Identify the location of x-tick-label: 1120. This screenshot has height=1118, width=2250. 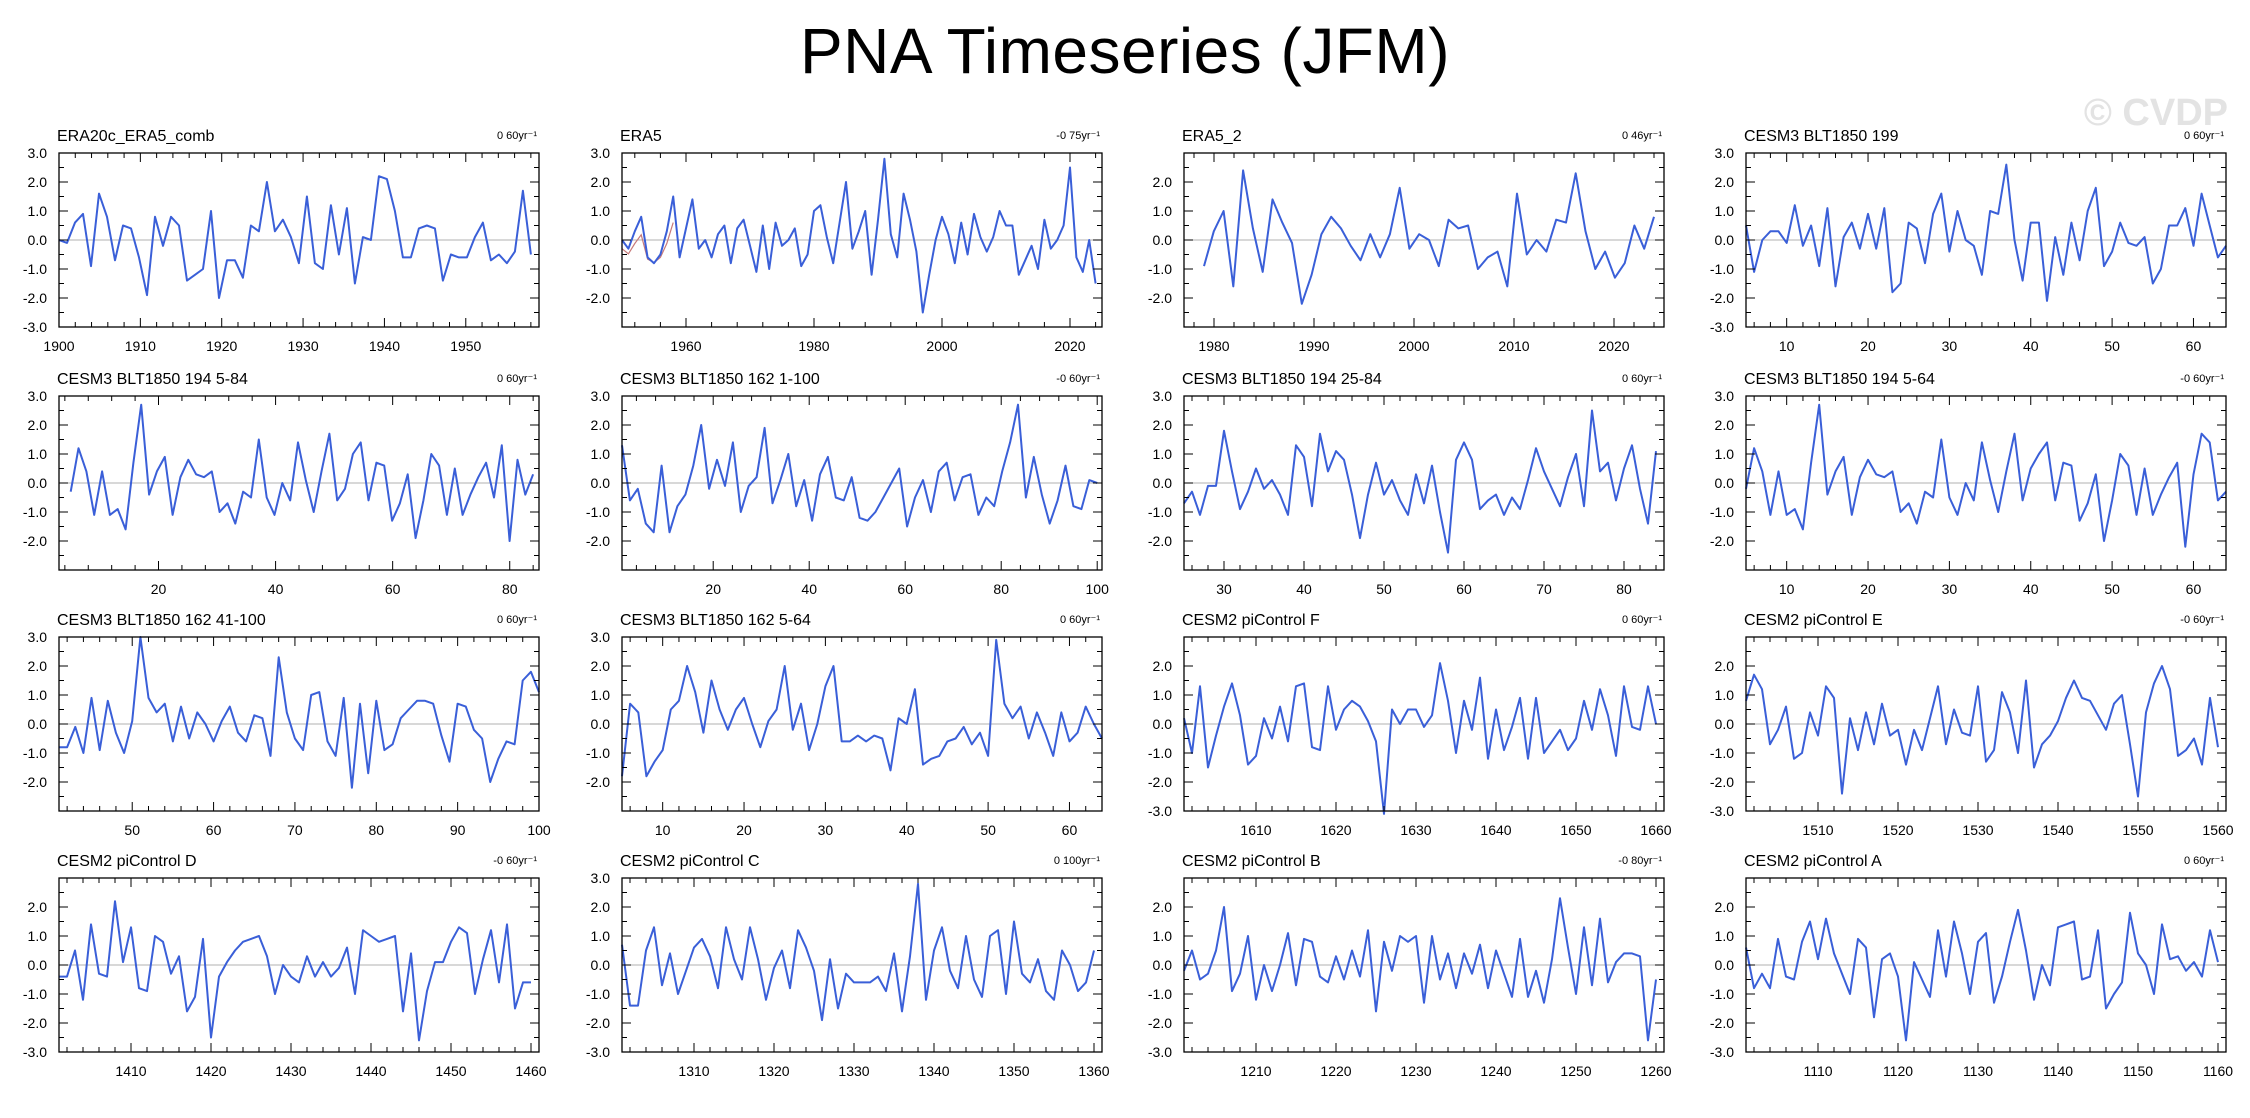
(1898, 1071).